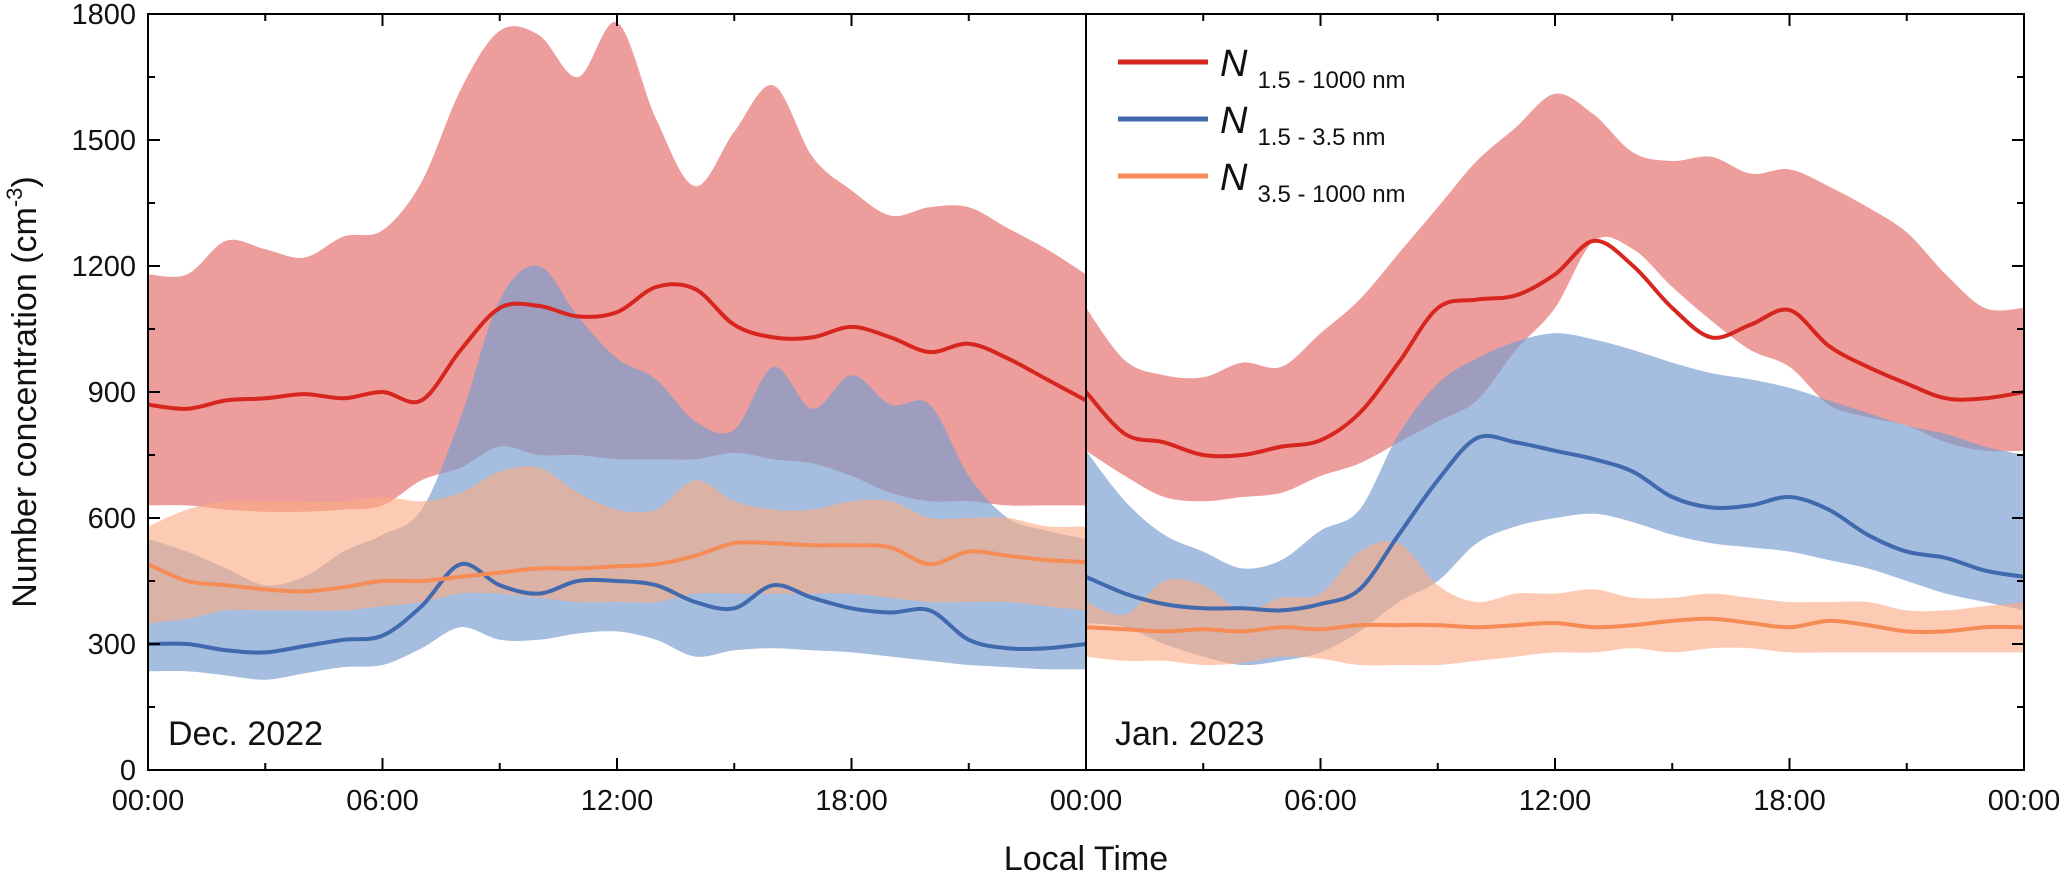 The height and width of the screenshot is (875, 2067). Describe the element at coordinates (103, 141) in the screenshot. I see `y-tick-label: 1500` at that location.